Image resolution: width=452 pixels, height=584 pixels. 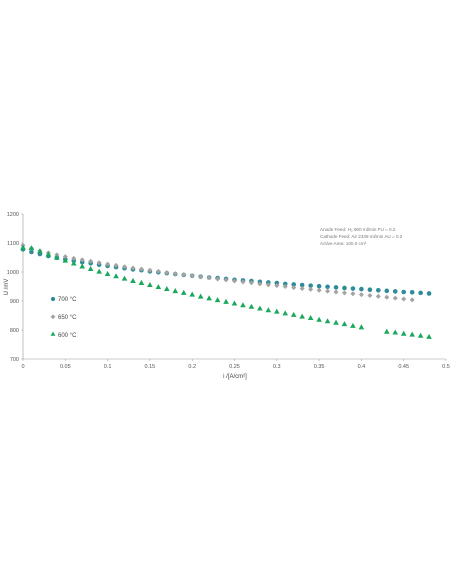 I want to click on y-tick-label: 1100, so click(x=13, y=244).